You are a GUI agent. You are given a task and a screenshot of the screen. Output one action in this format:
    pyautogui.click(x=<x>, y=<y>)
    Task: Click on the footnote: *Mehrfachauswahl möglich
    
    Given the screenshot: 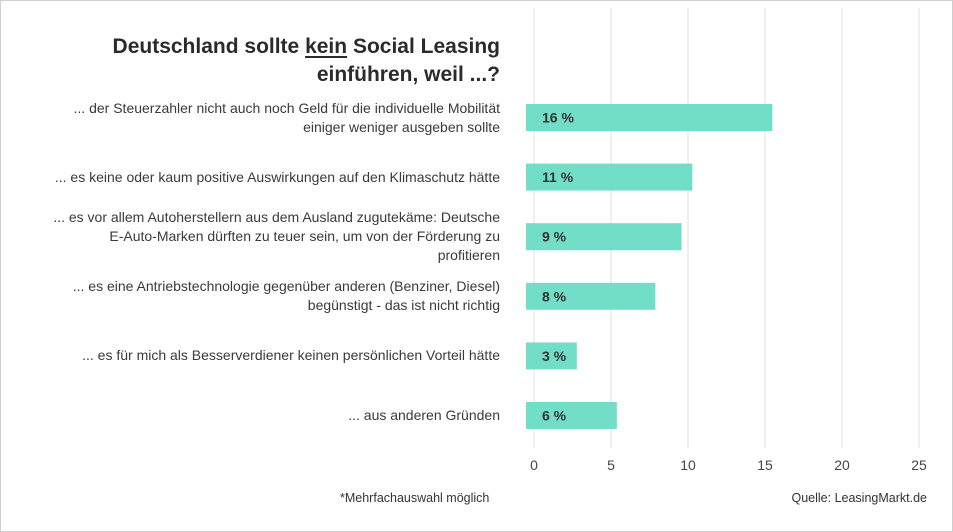 What is the action you would take?
    pyautogui.click(x=415, y=498)
    